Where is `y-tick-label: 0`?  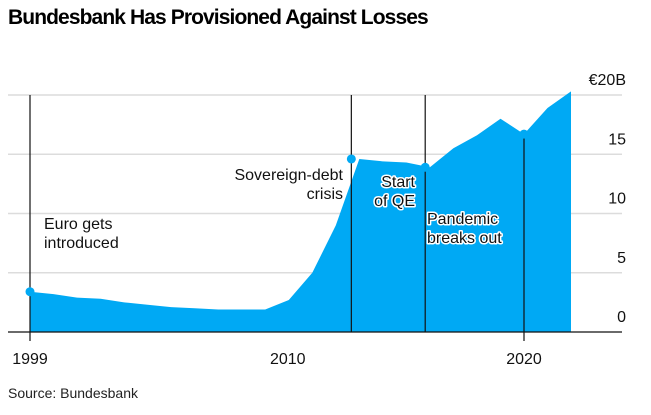 y-tick-label: 0 is located at coordinates (621, 317).